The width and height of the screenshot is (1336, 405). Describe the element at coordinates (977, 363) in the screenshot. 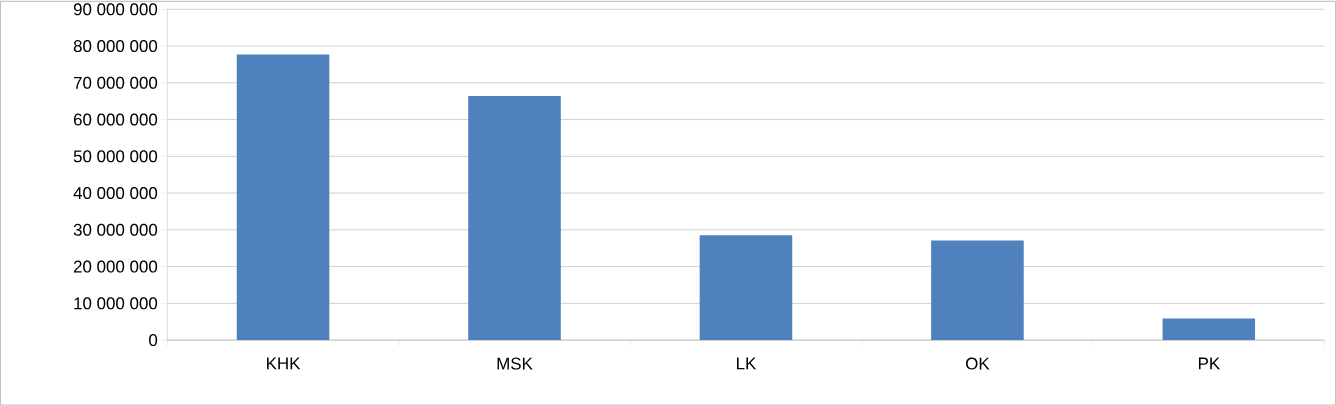

I see `x-tick-label: OK` at that location.